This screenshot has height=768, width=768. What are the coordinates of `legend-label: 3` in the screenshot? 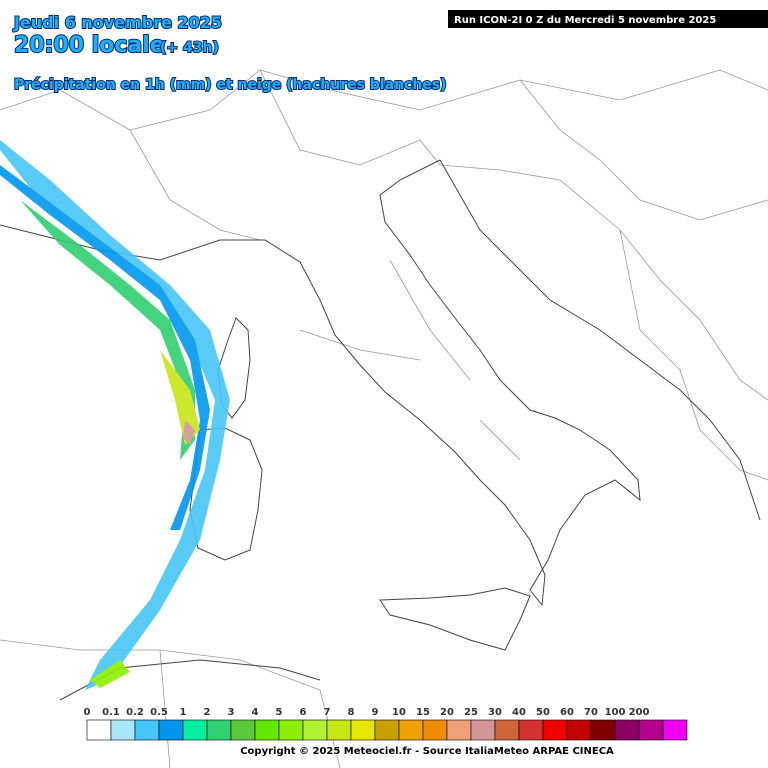 It's located at (231, 712).